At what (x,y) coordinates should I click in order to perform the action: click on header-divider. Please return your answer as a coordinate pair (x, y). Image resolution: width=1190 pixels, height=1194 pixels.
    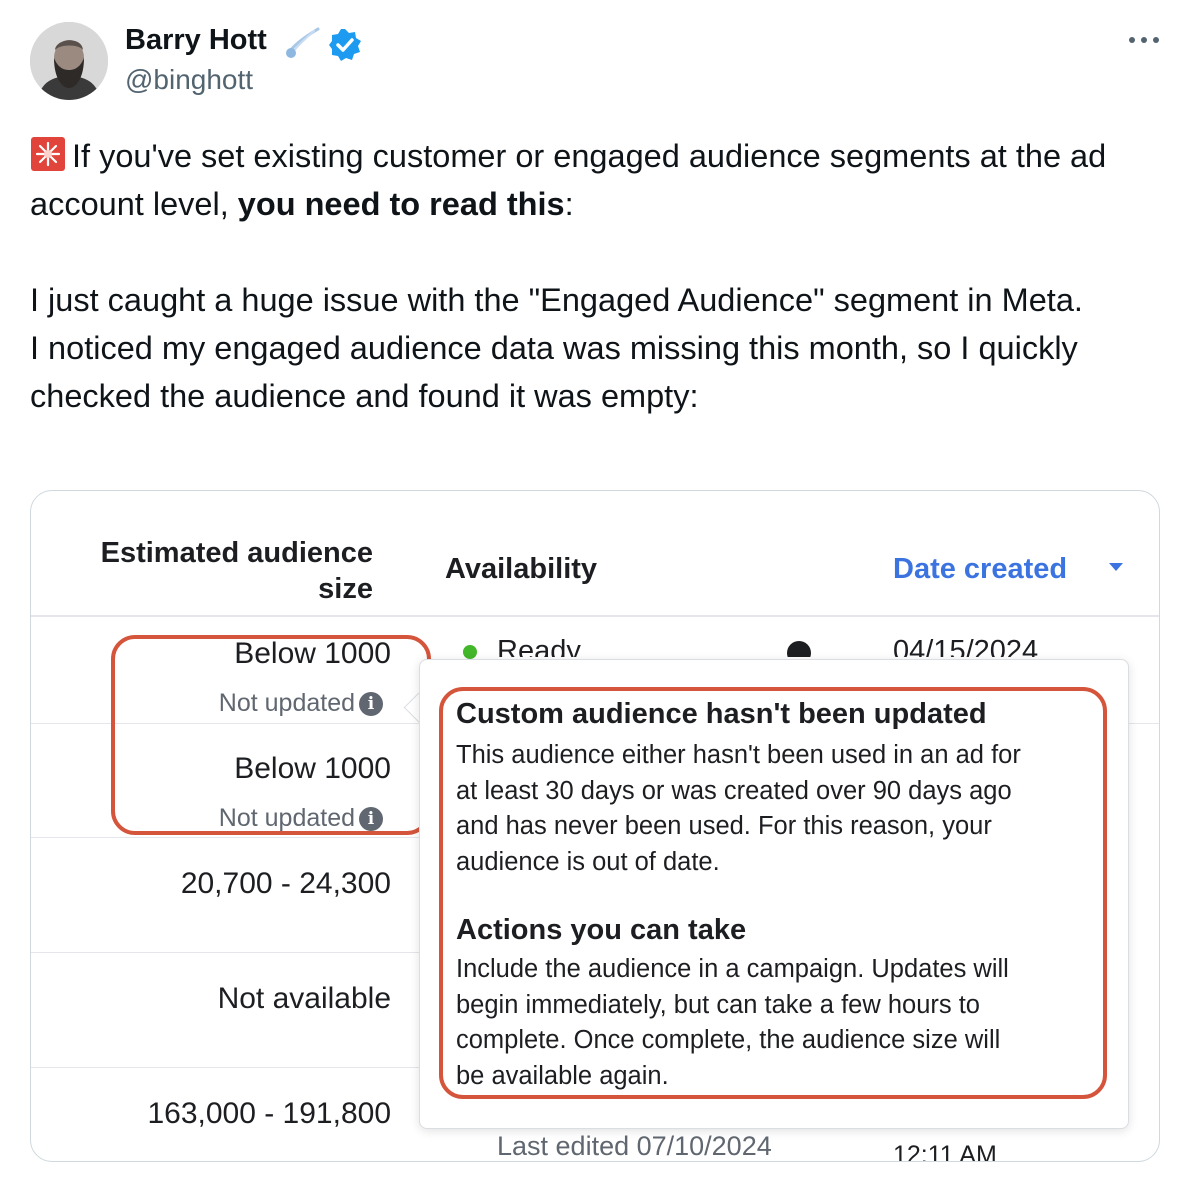
    Looking at the image, I should click on (595, 616).